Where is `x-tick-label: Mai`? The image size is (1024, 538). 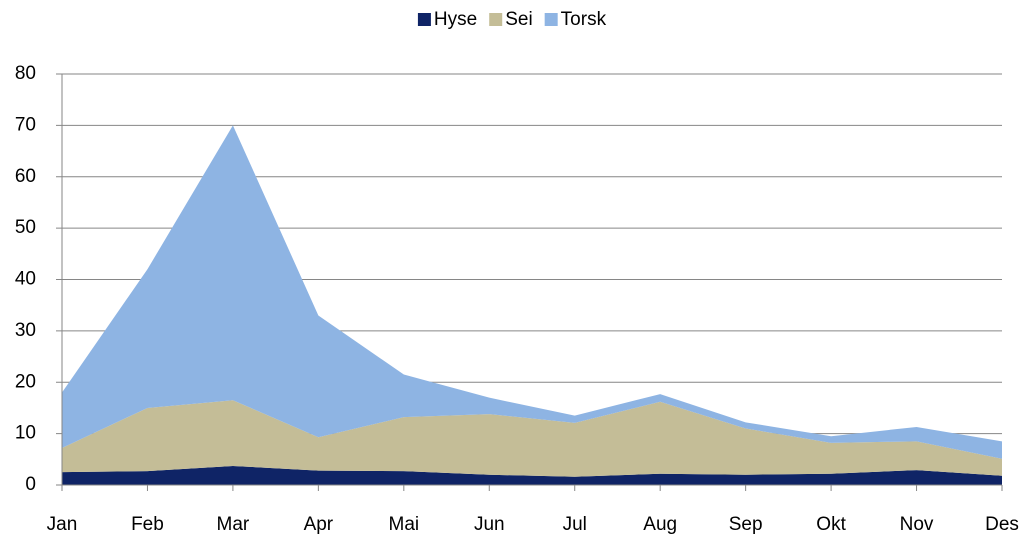
x-tick-label: Mai is located at coordinates (404, 524).